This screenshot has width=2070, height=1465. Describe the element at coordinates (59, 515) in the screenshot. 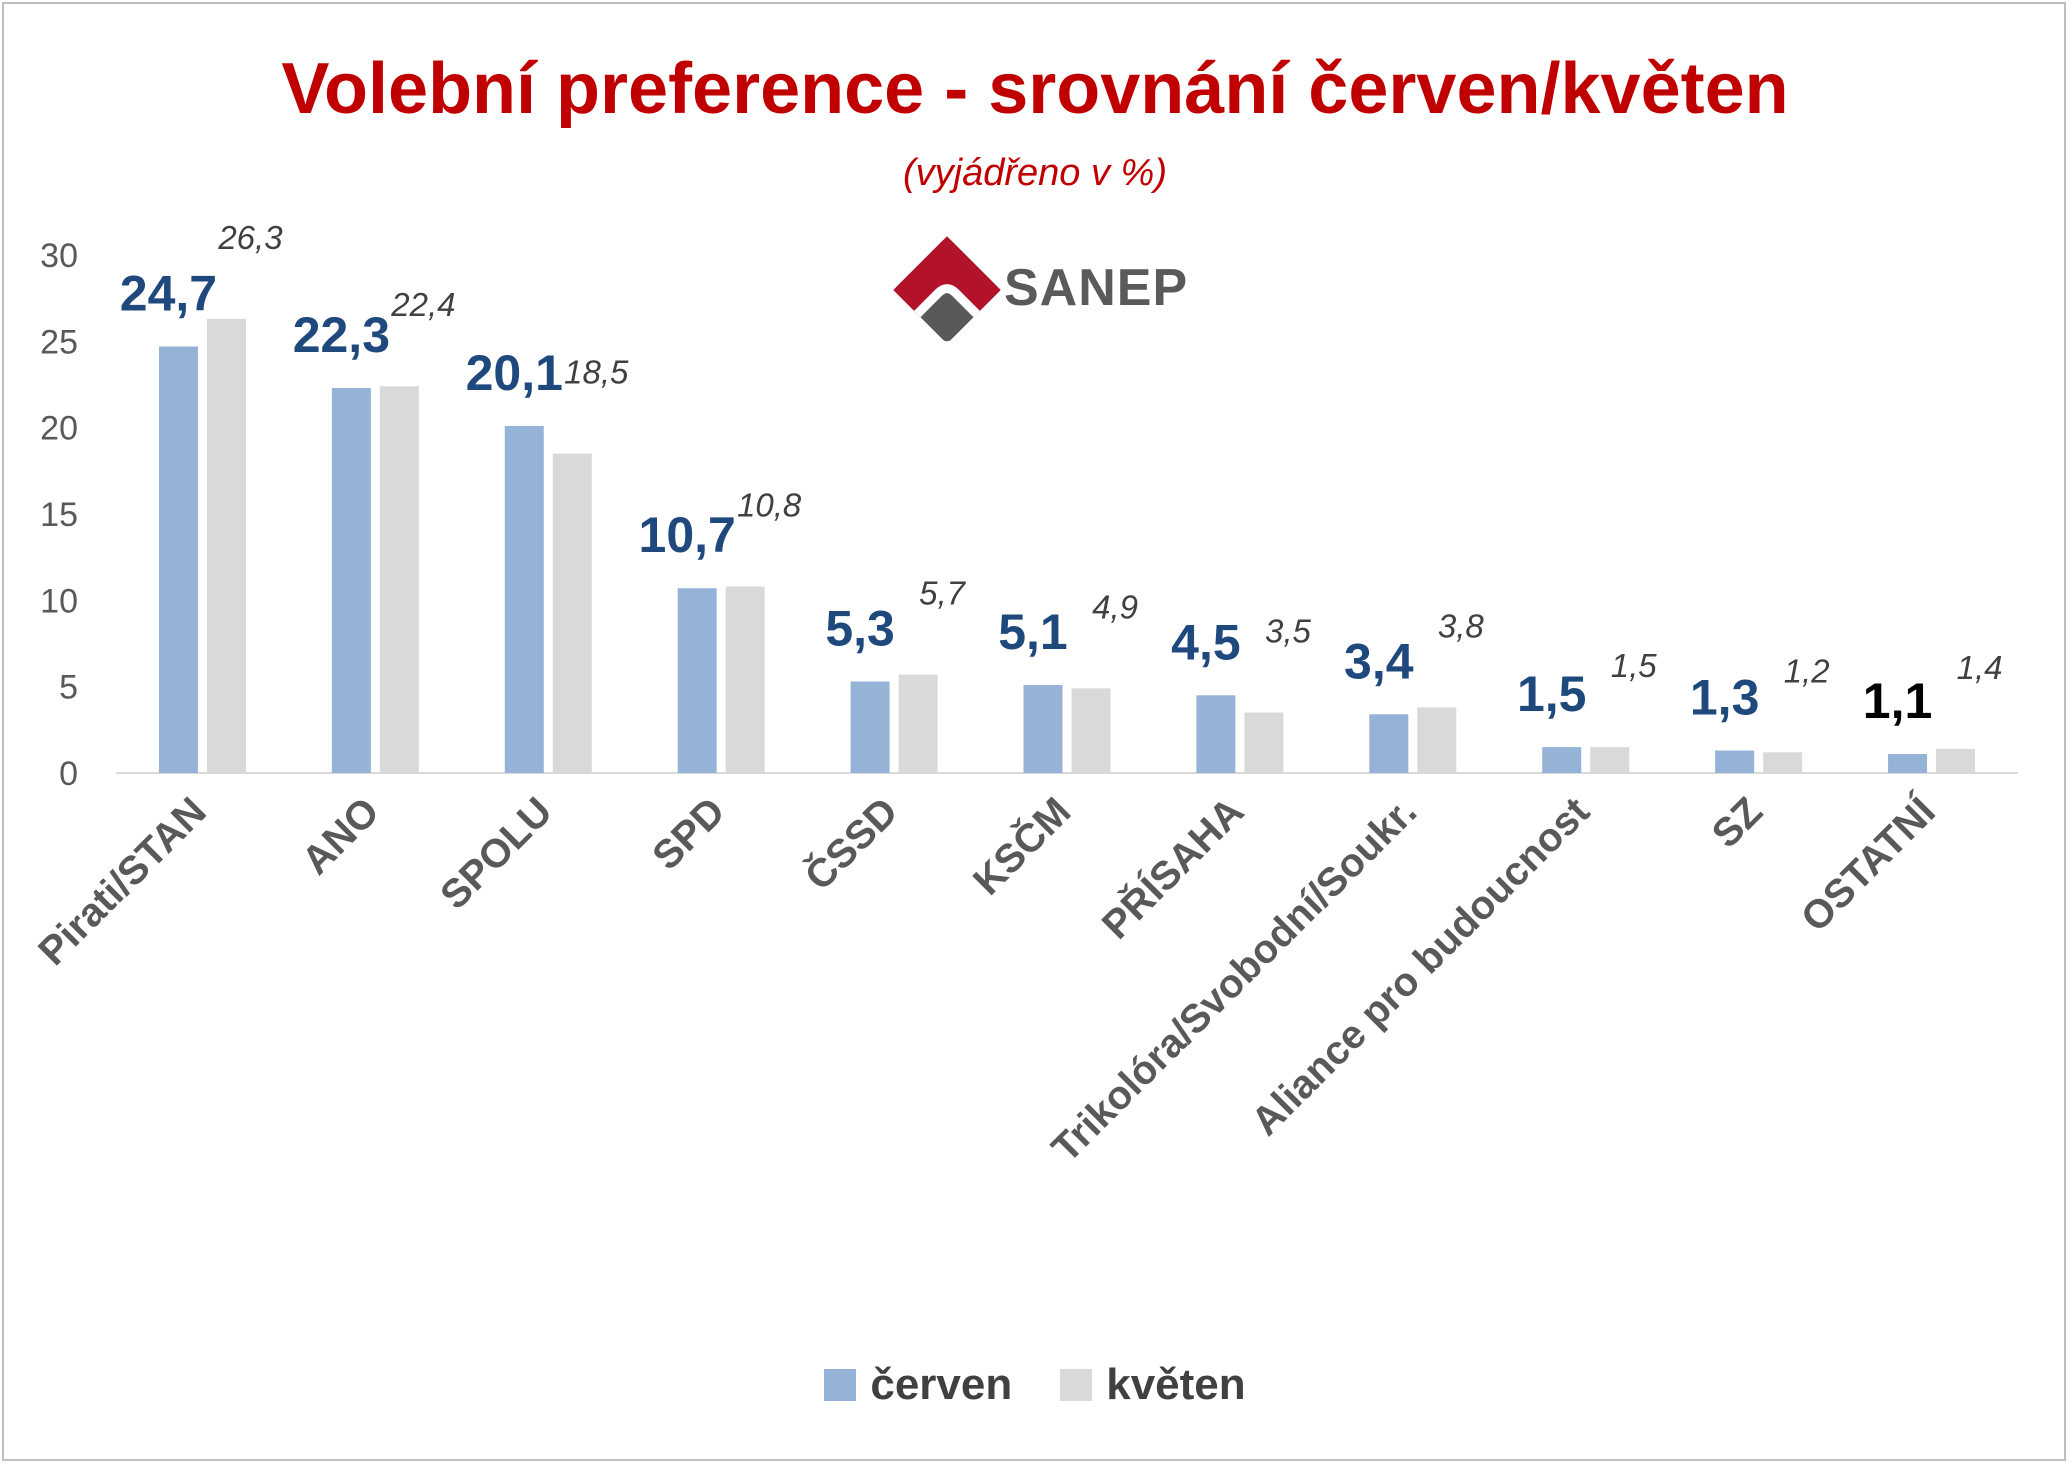

I see `y-tick-label: 15` at that location.